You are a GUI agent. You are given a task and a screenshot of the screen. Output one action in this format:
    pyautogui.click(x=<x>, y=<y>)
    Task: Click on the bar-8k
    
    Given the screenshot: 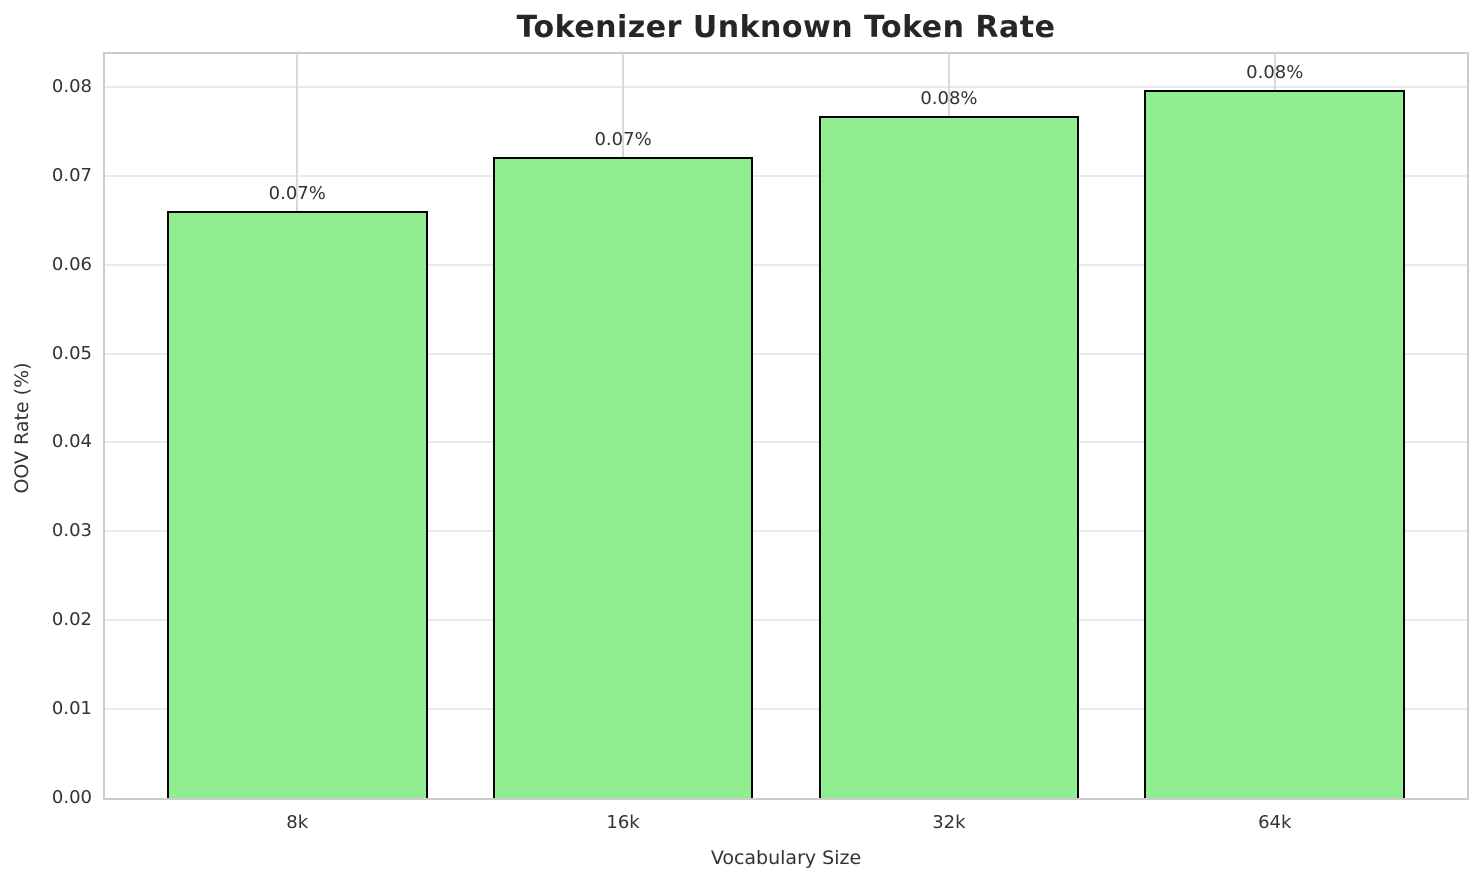 What is the action you would take?
    pyautogui.click(x=297, y=504)
    